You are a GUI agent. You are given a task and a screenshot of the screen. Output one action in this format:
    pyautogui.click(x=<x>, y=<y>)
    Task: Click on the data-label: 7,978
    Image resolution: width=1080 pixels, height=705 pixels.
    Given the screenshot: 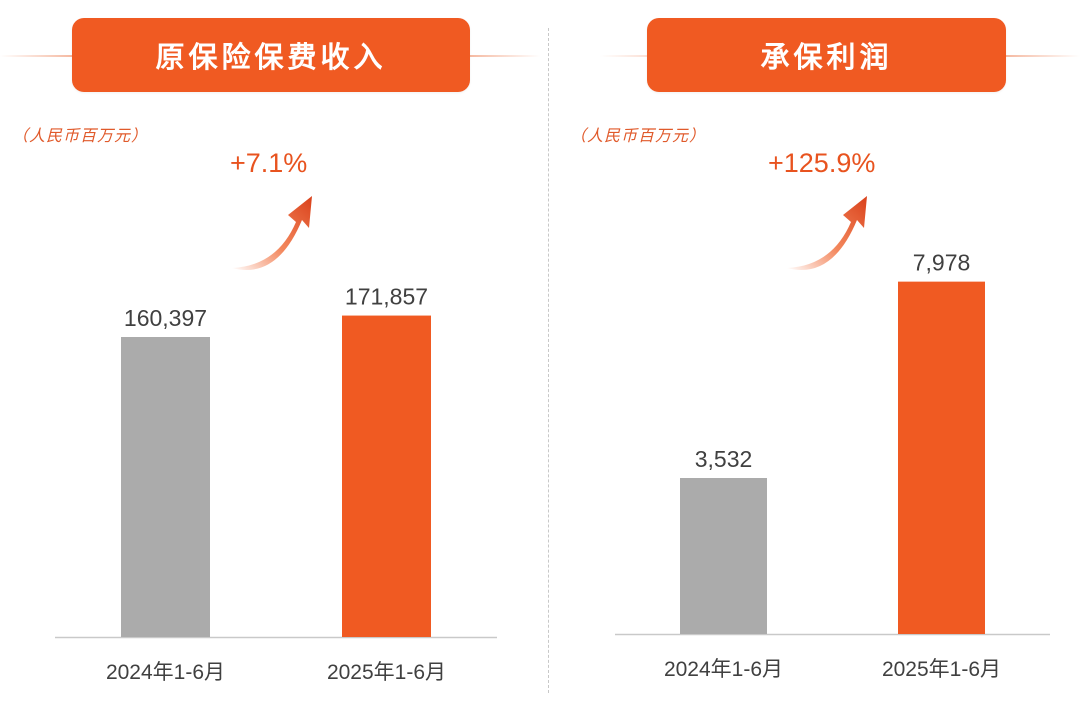 What is the action you would take?
    pyautogui.click(x=942, y=263)
    